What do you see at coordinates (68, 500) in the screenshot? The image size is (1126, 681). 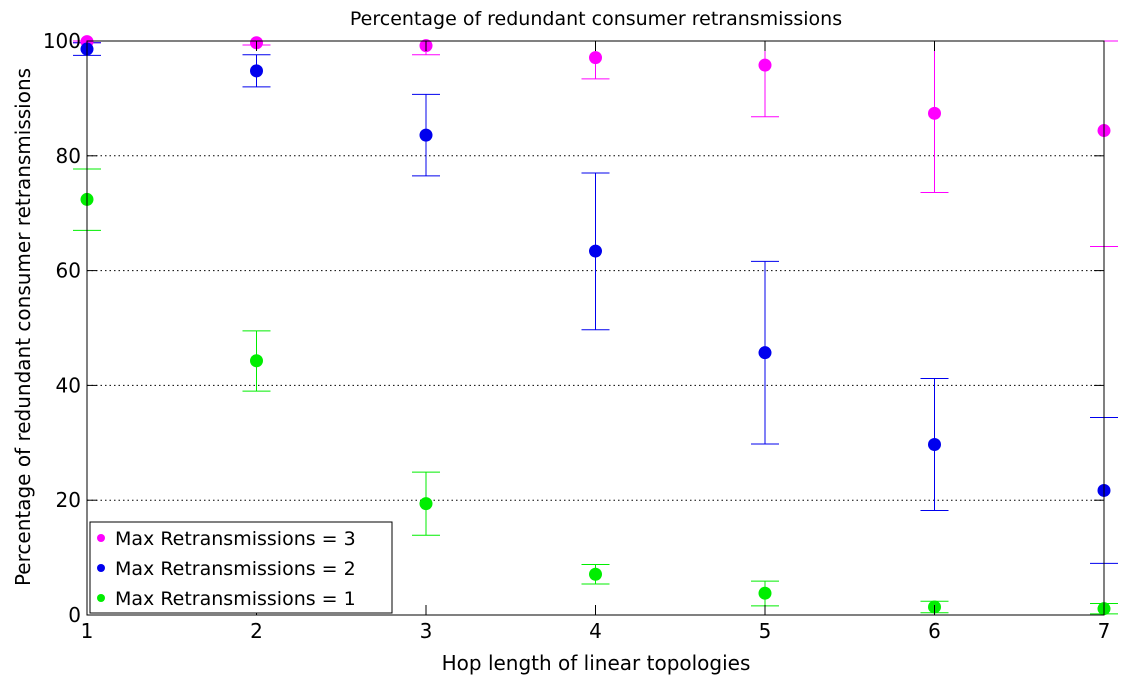 I see `y-tick-label: 20` at bounding box center [68, 500].